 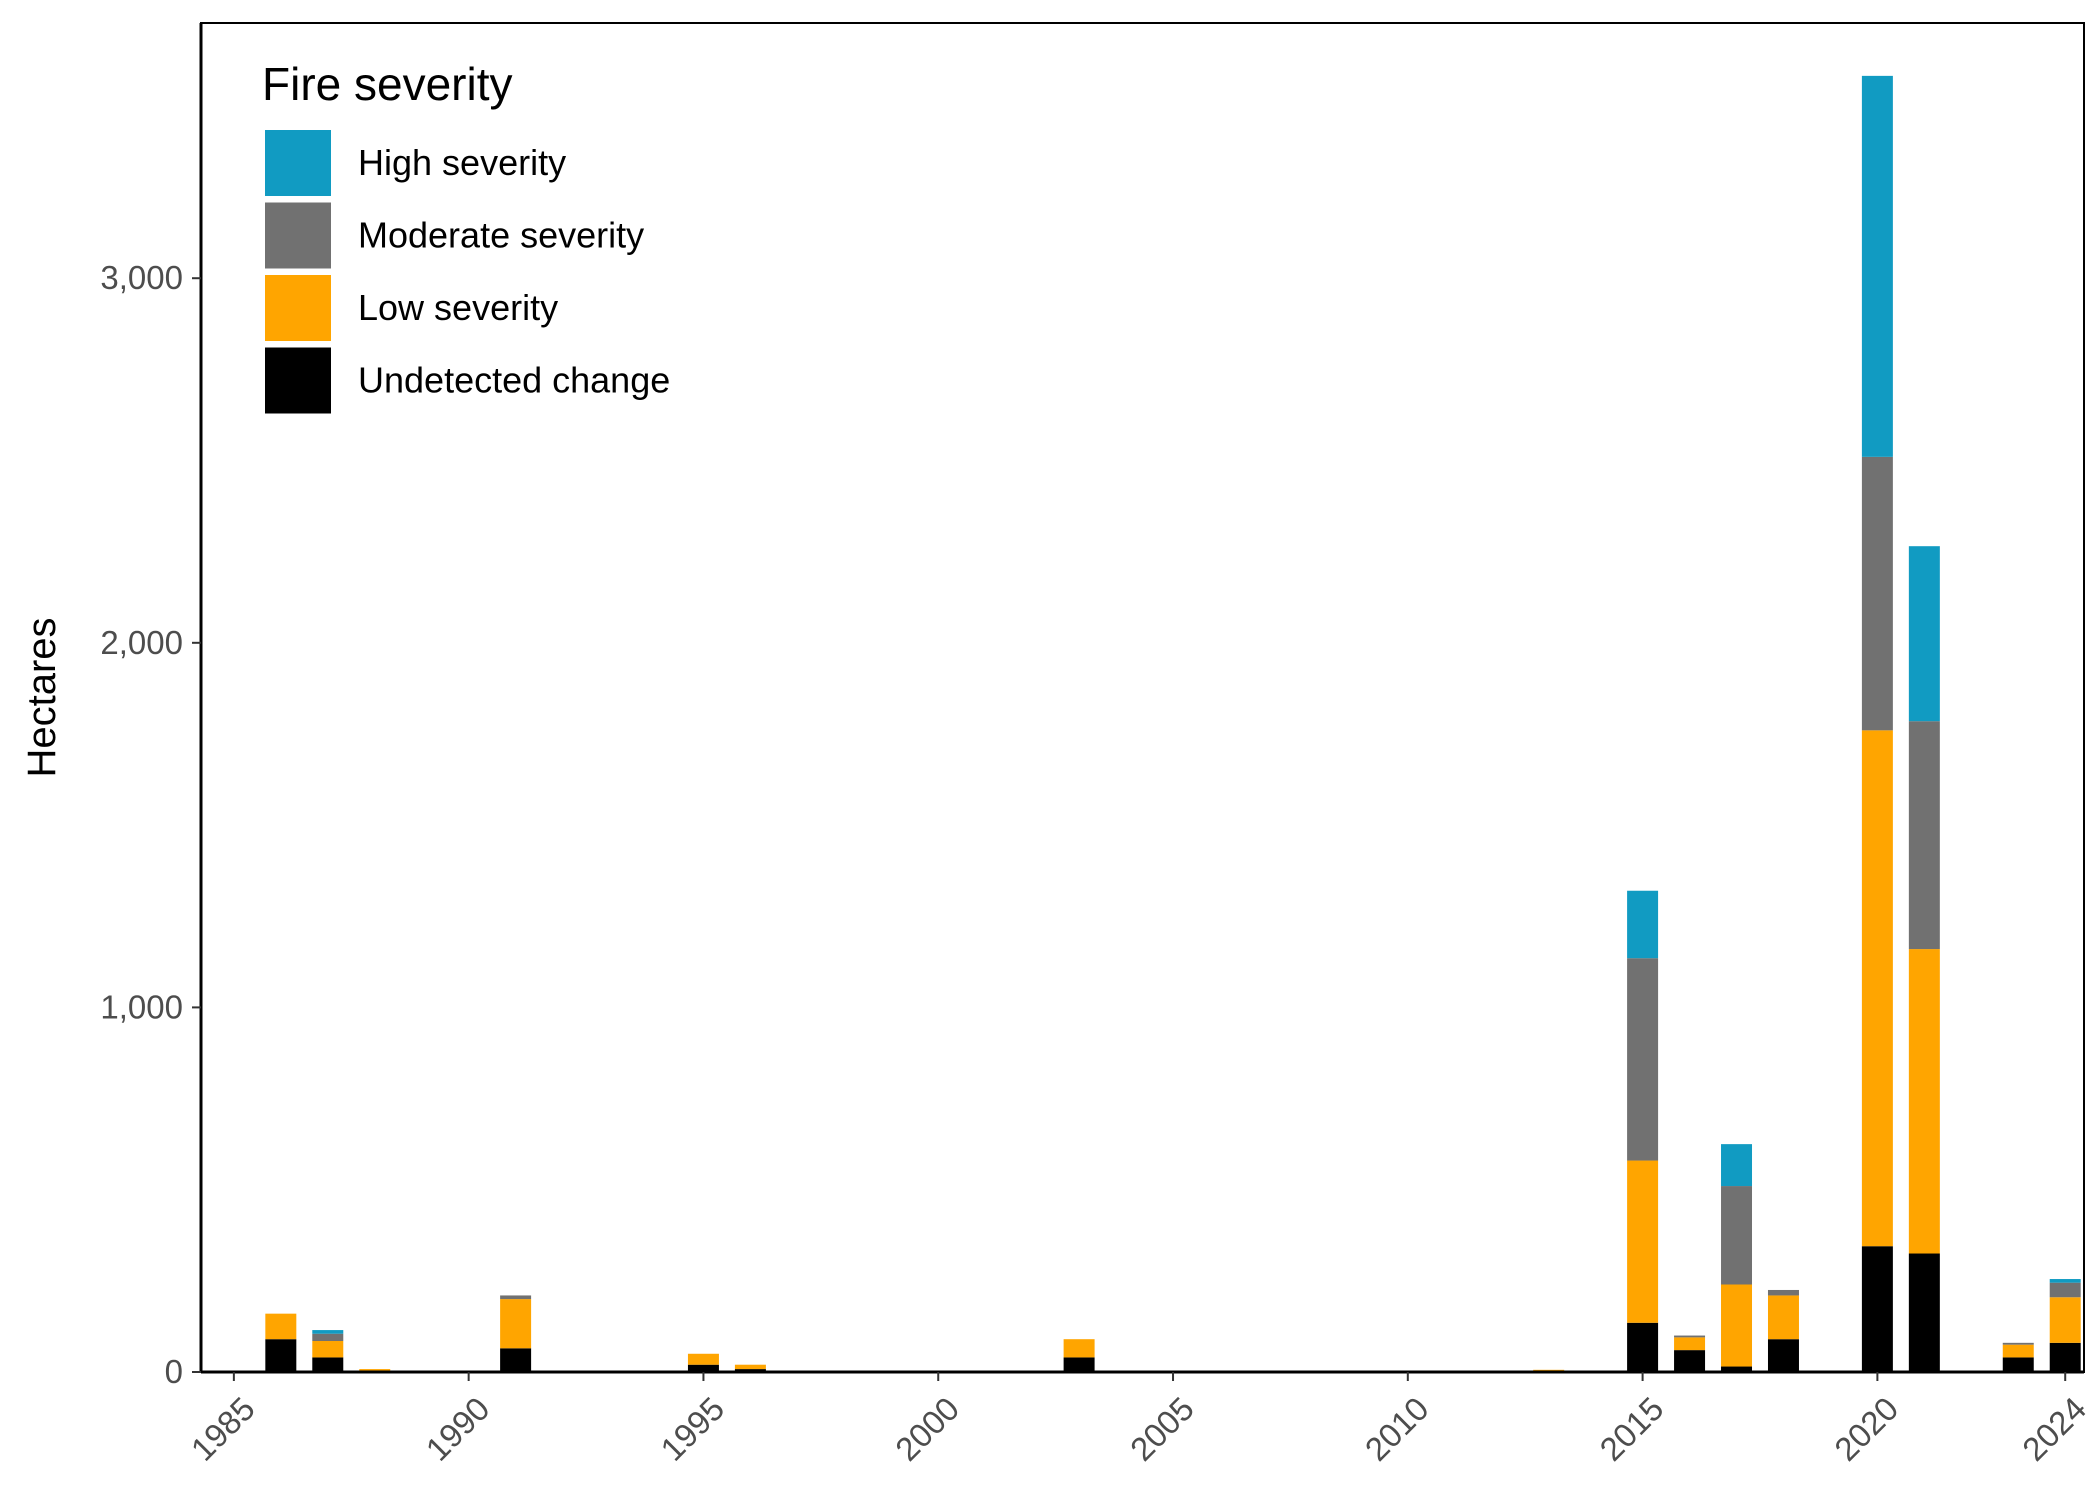 I want to click on y-tick-label: 2,000, so click(x=141, y=642).